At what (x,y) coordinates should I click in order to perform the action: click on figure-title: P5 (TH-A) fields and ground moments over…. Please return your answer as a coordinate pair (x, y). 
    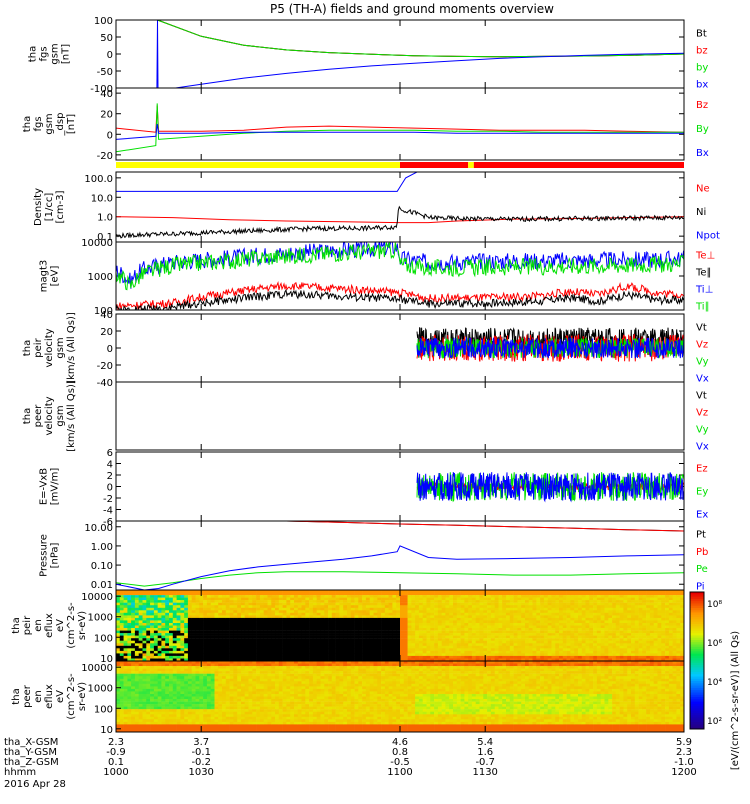
    Looking at the image, I should click on (412, 9).